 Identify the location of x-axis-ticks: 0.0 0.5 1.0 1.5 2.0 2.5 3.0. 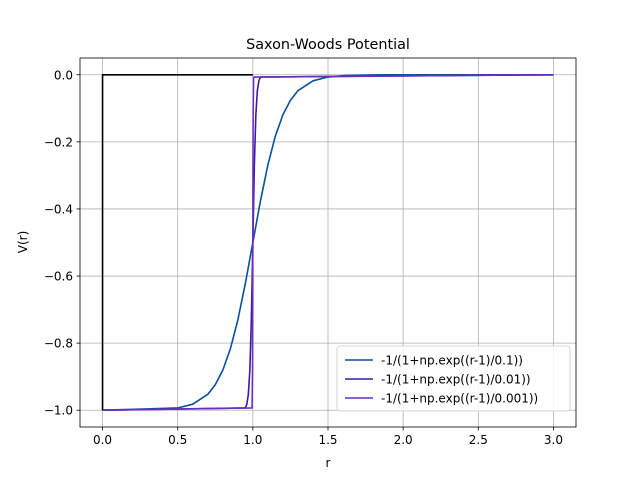
(328, 437).